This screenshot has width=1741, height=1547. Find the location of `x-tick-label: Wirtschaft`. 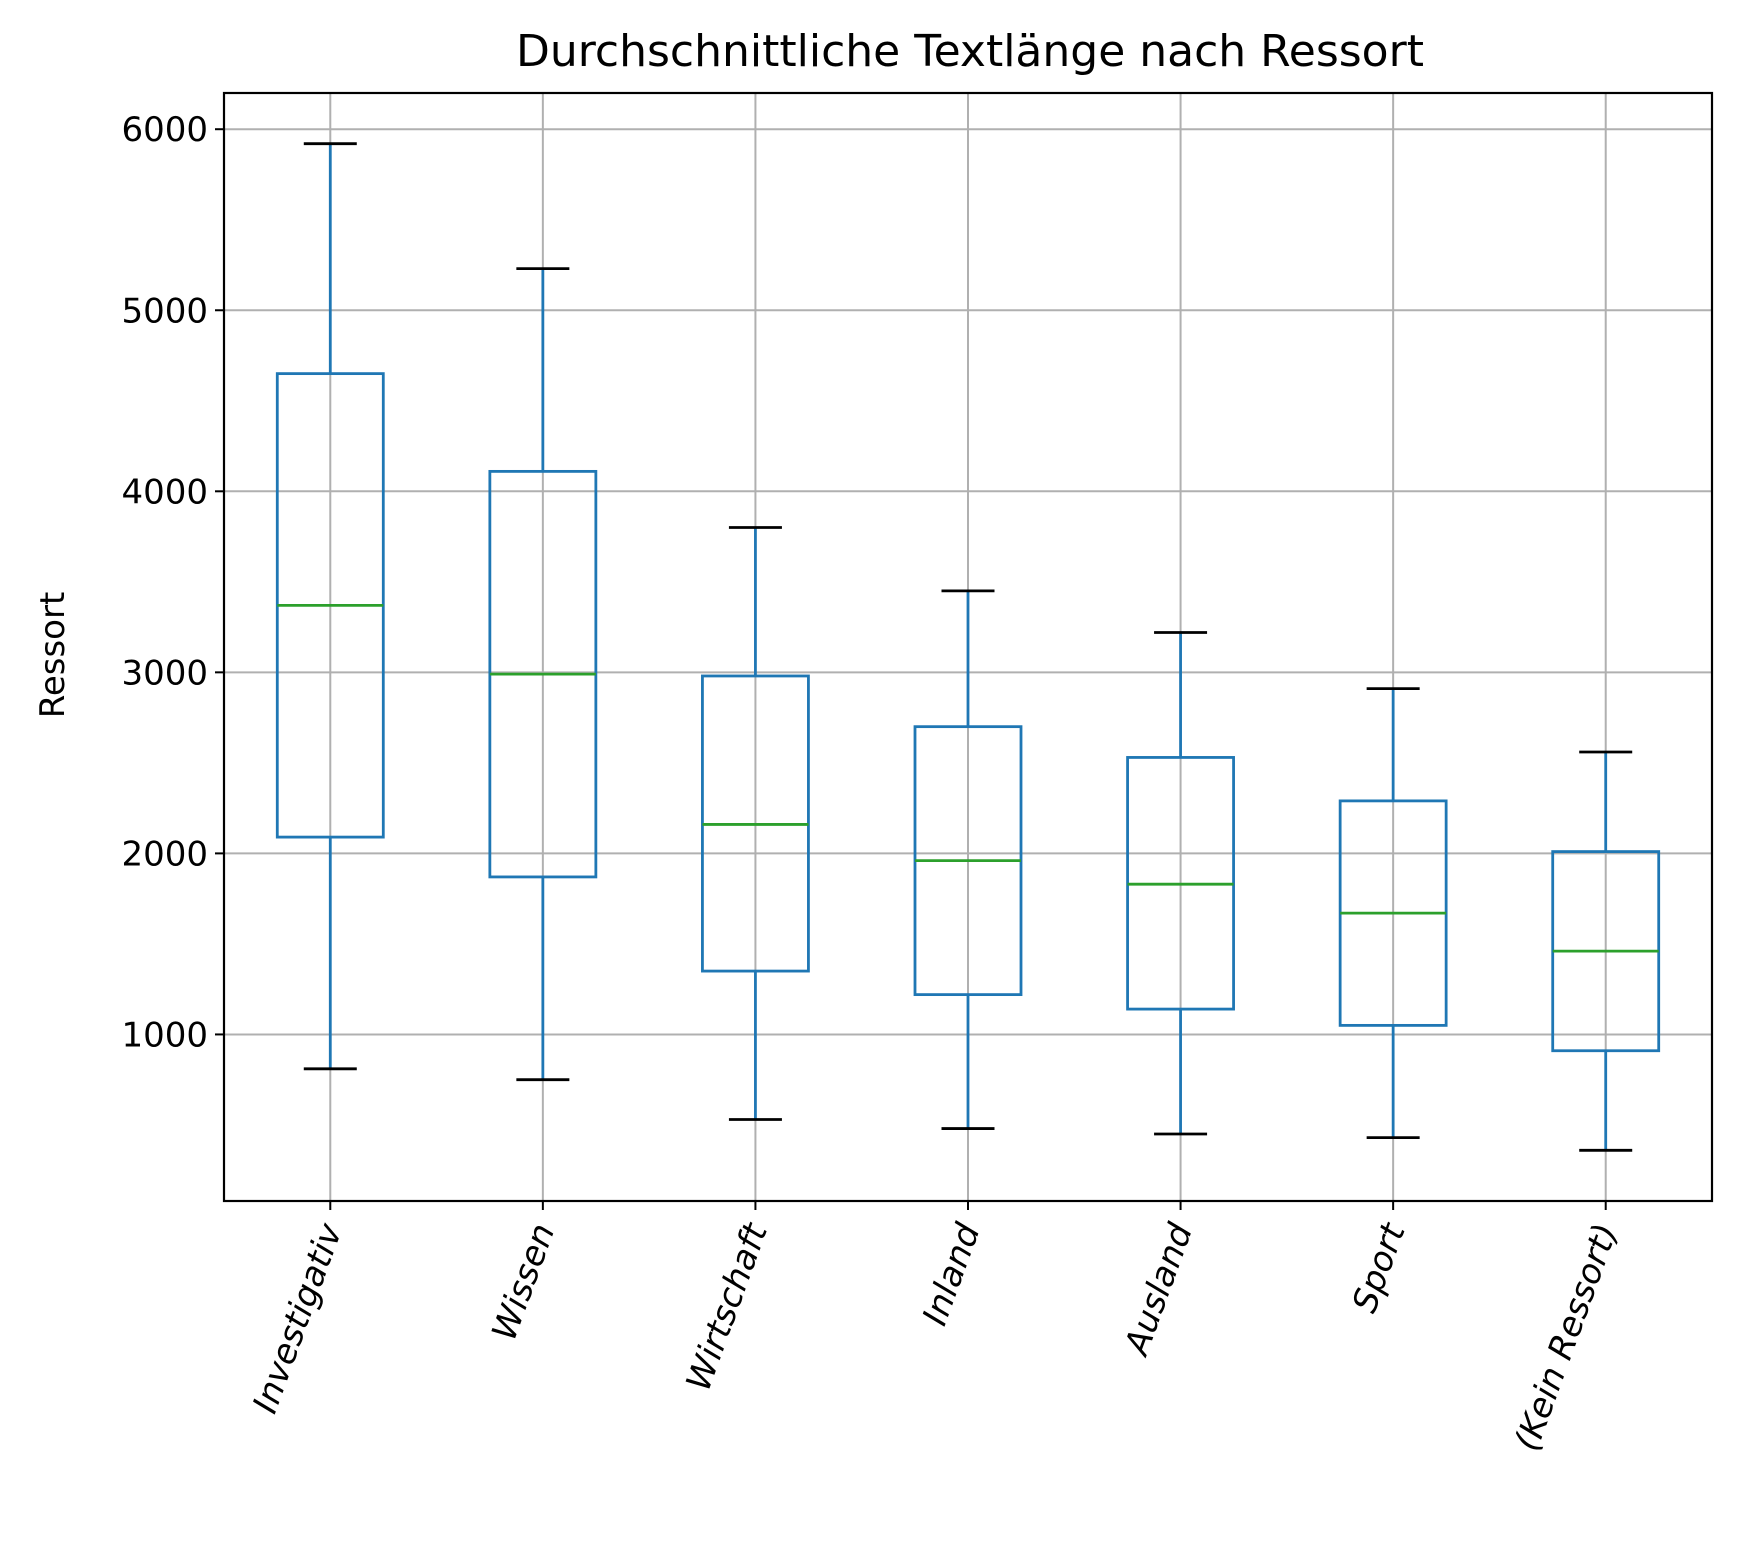

x-tick-label: Wirtschaft is located at coordinates (728, 1306).